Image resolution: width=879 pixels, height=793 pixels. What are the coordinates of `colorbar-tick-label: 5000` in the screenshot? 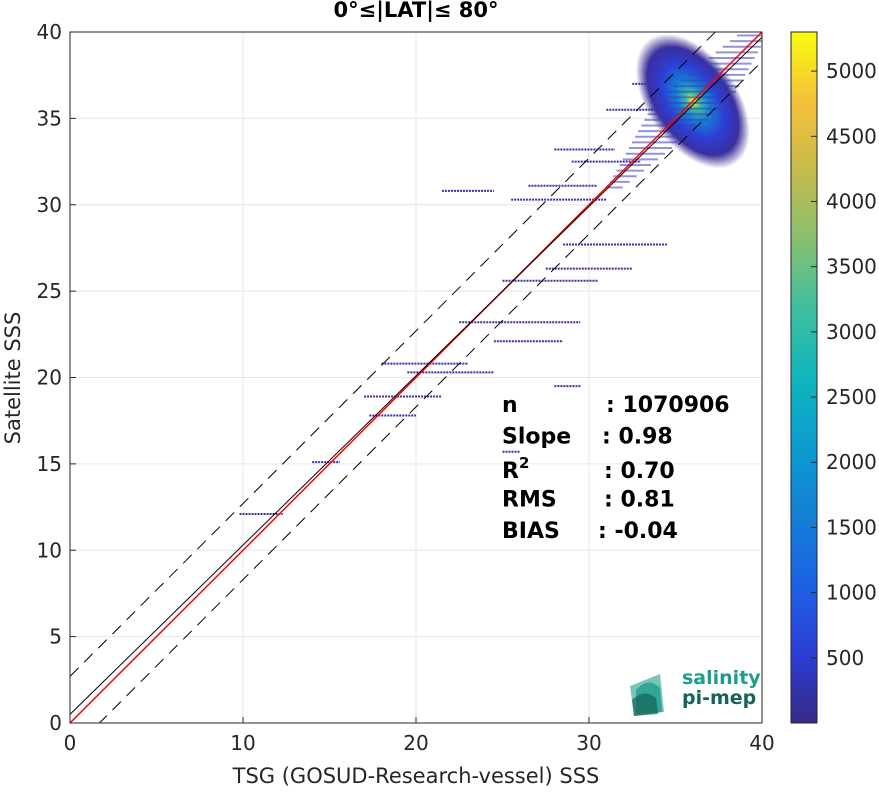 It's located at (851, 71).